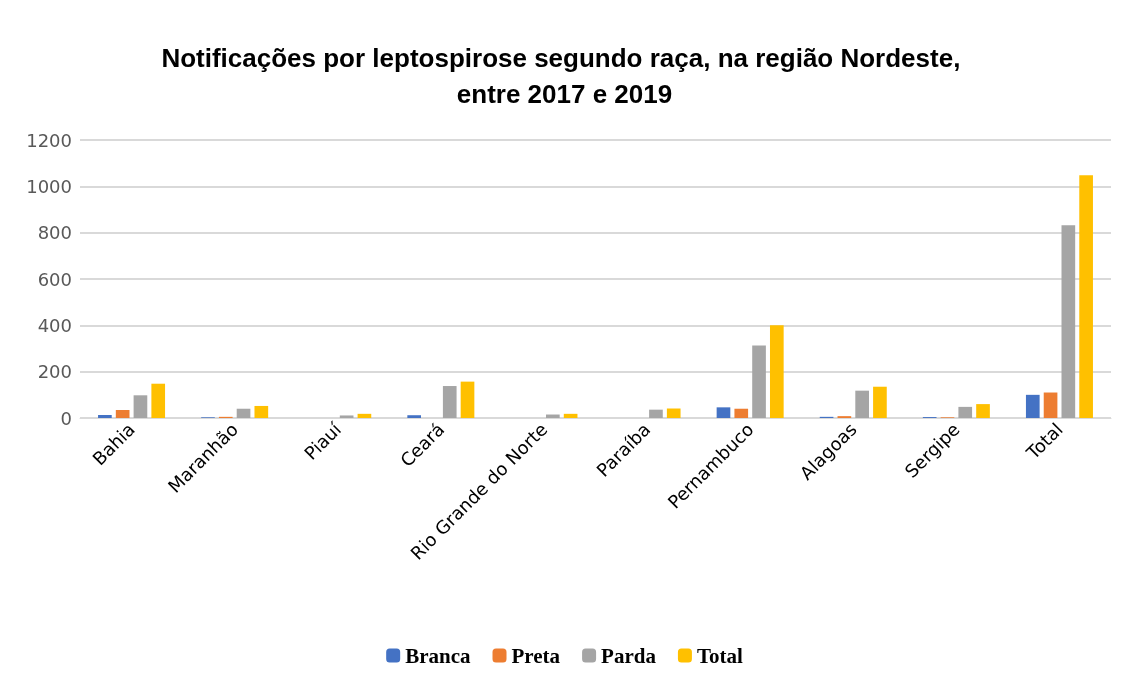 The width and height of the screenshot is (1129, 686). What do you see at coordinates (49, 140) in the screenshot?
I see `y-tick-label: 1200` at bounding box center [49, 140].